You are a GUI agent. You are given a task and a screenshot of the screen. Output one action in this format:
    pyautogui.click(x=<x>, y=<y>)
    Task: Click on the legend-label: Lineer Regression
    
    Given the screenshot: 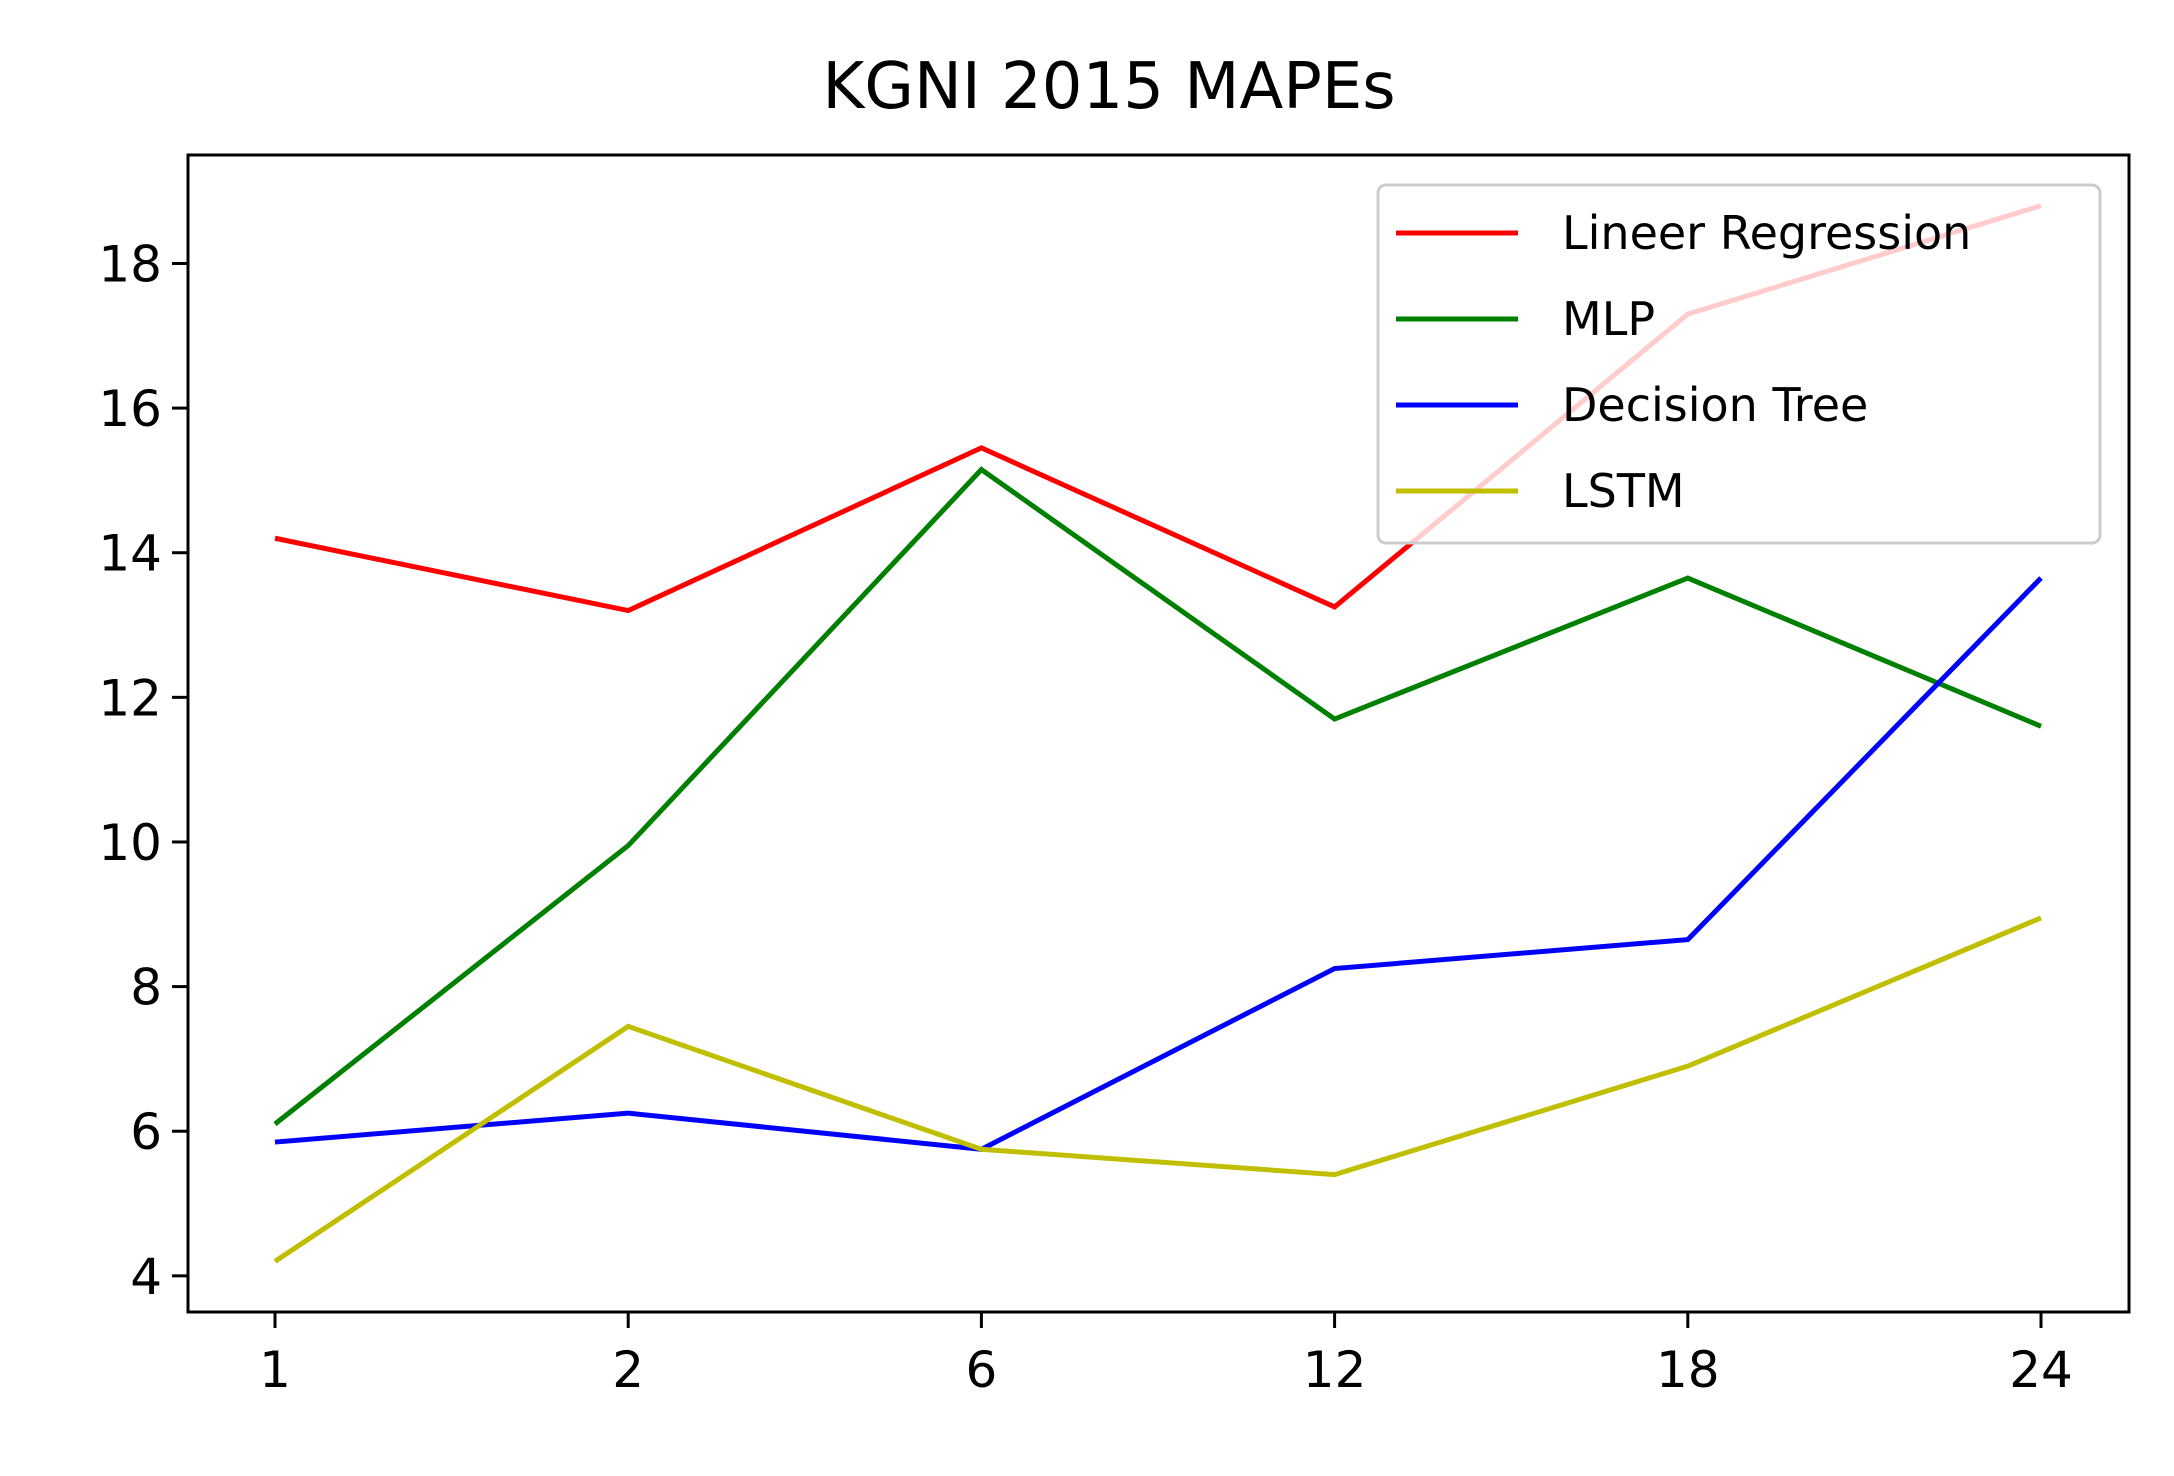 What is the action you would take?
    pyautogui.click(x=1766, y=233)
    